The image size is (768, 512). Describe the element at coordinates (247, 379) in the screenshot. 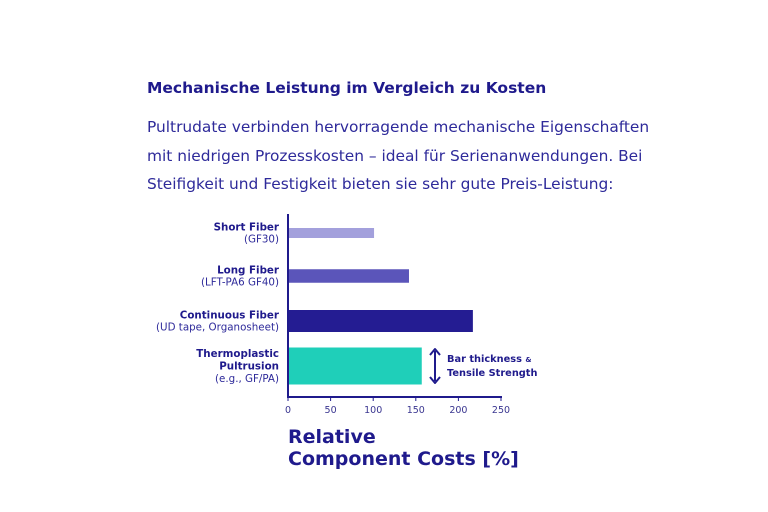

I see `category-sublabel: (e.g., GF/PA)` at that location.